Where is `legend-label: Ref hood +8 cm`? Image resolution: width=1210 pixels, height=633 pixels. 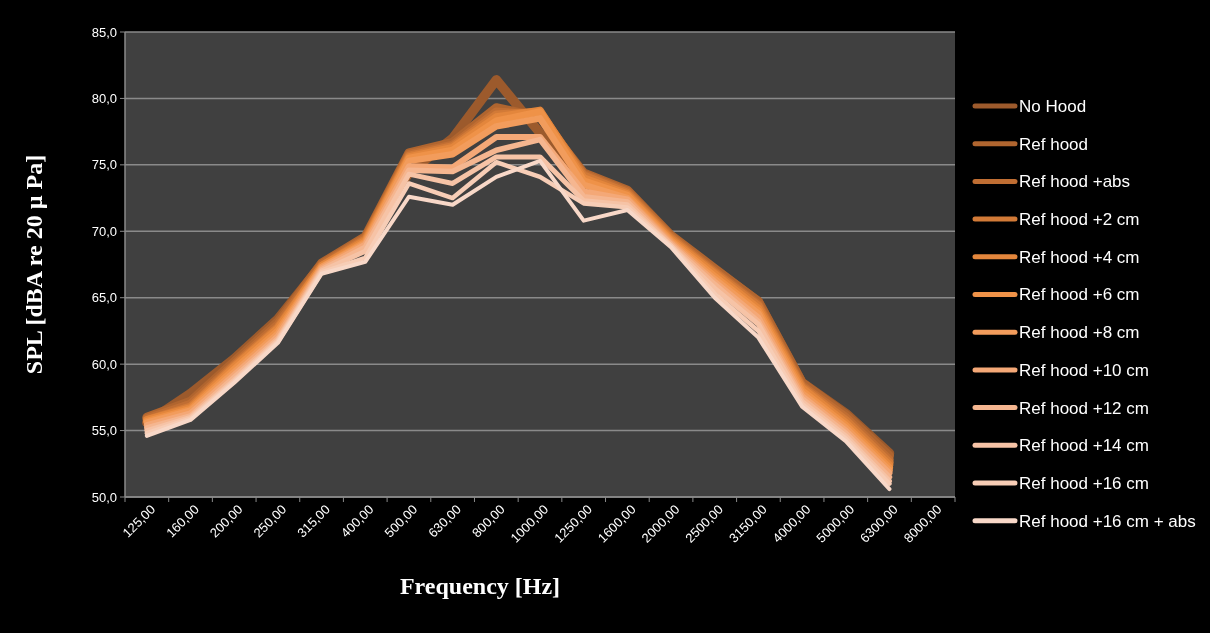
legend-label: Ref hood +8 cm is located at coordinates (1079, 333).